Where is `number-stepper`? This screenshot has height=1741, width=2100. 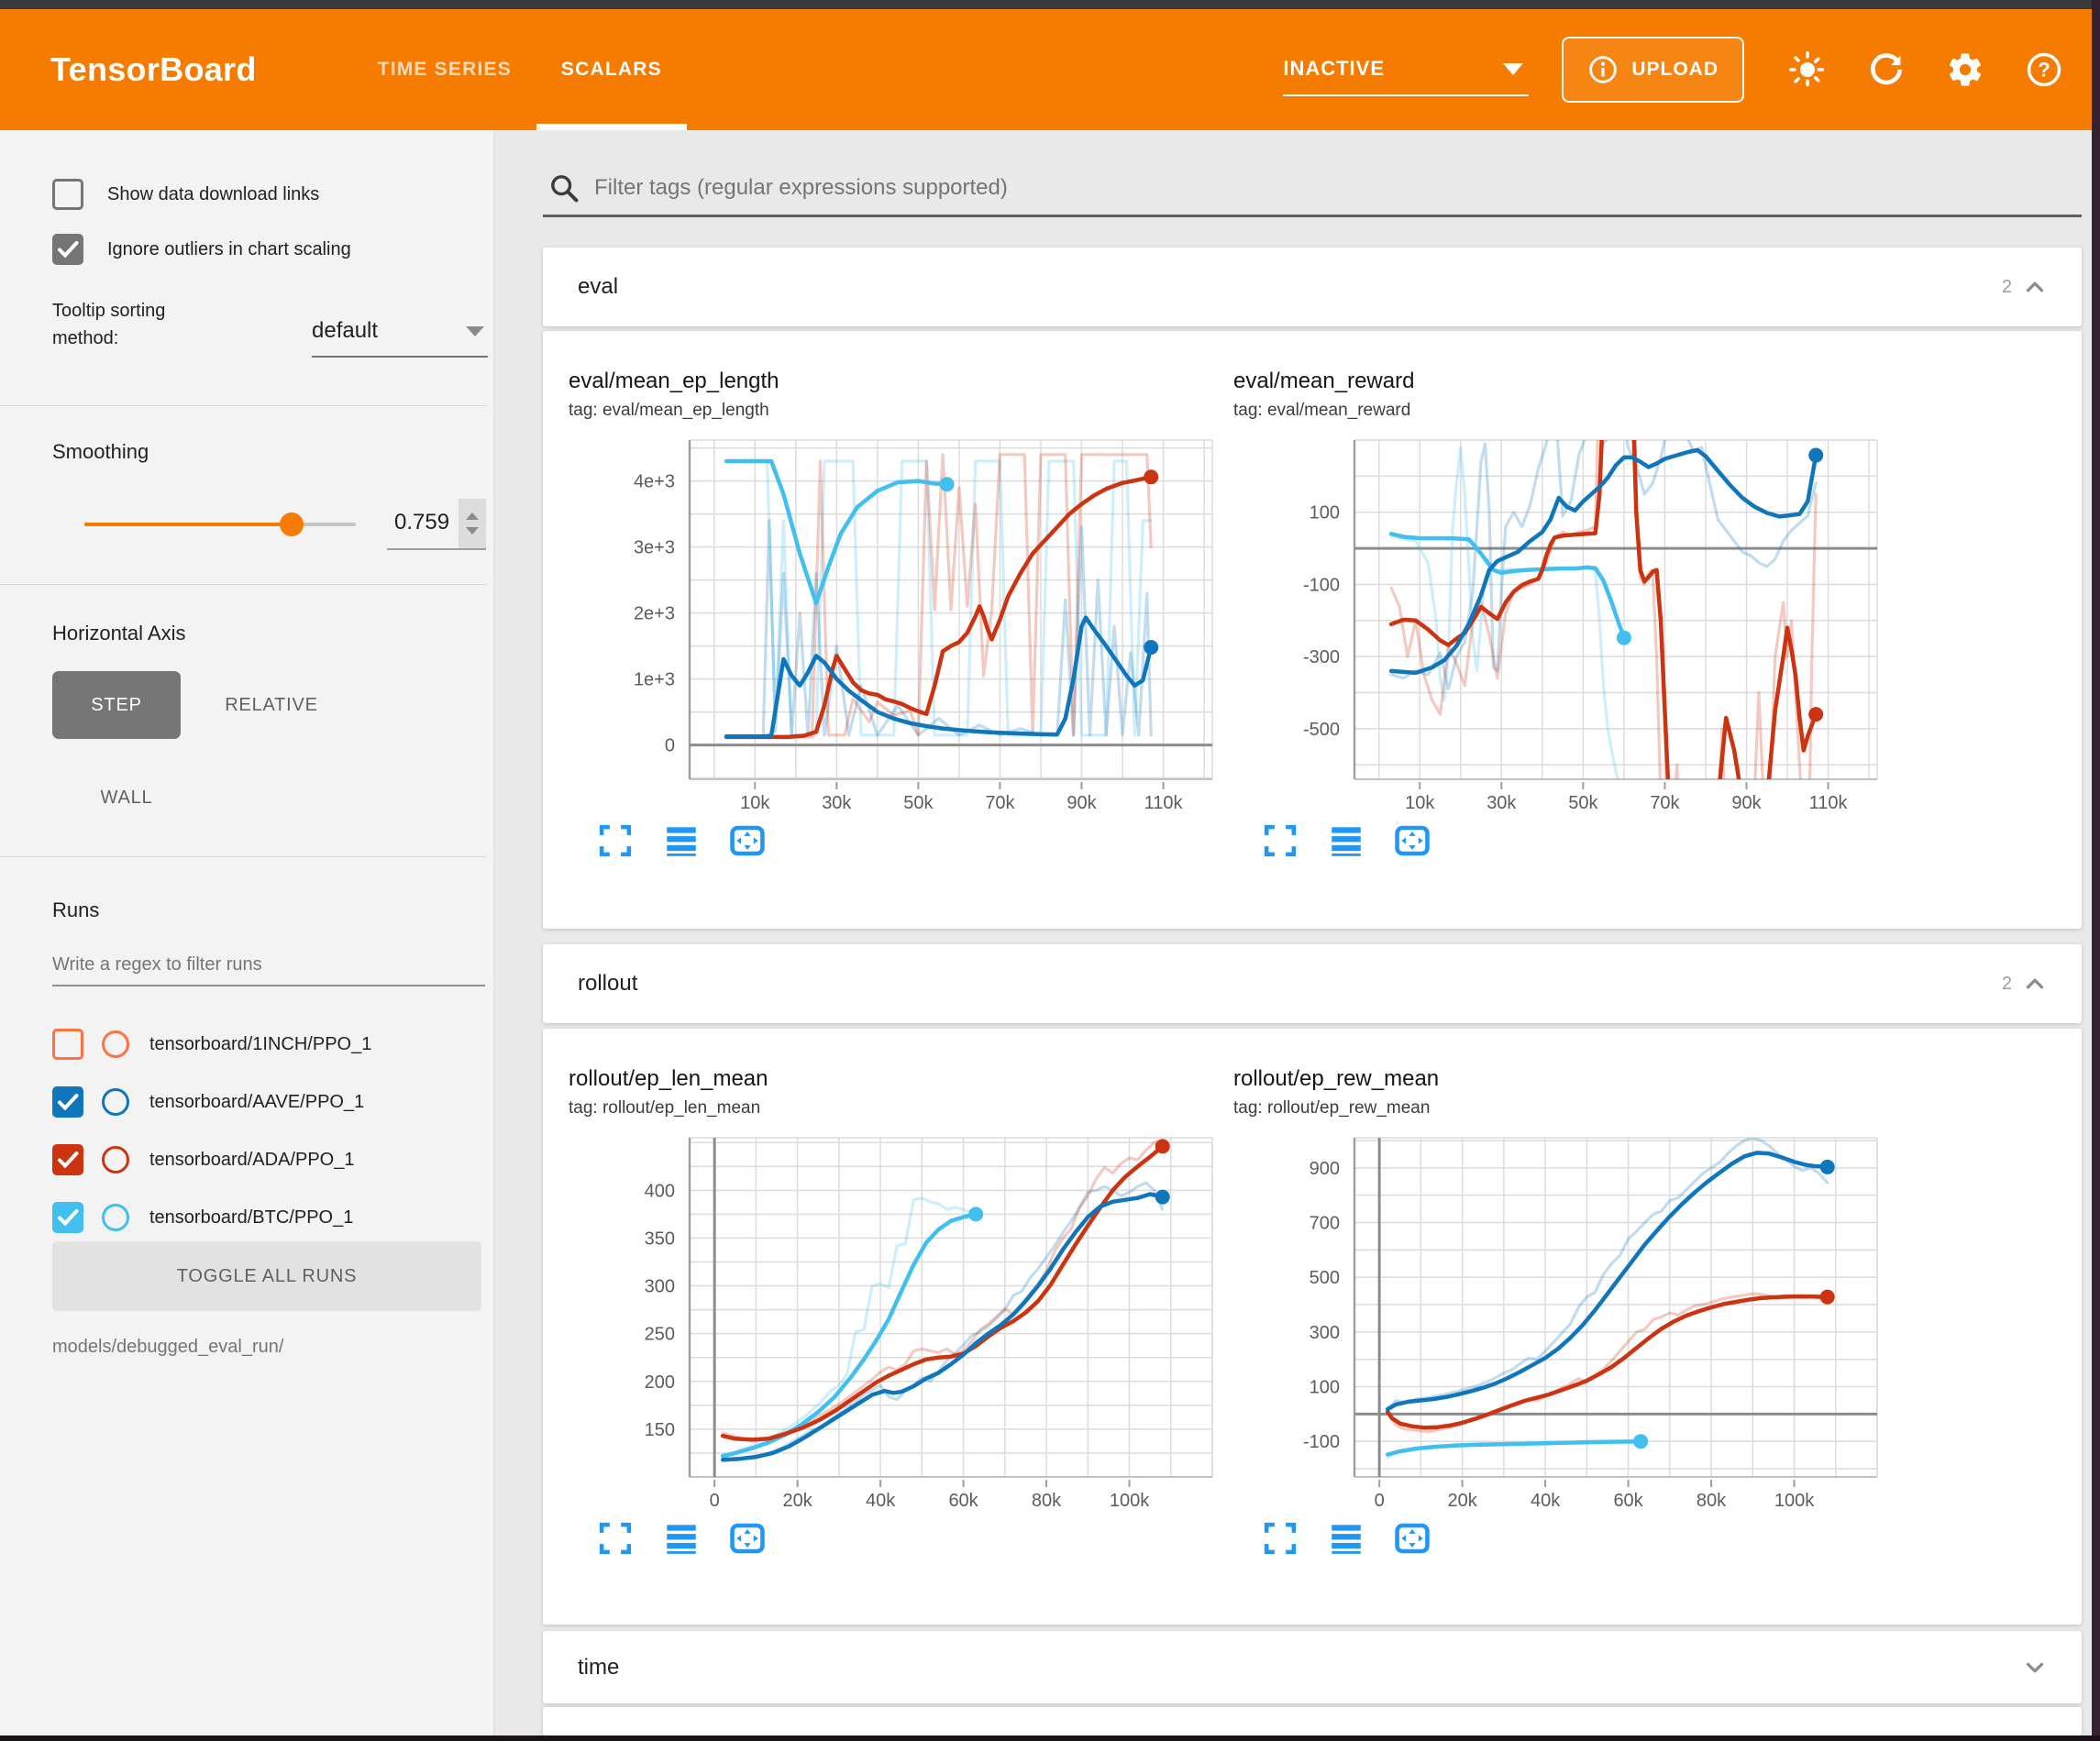 number-stepper is located at coordinates (472, 523).